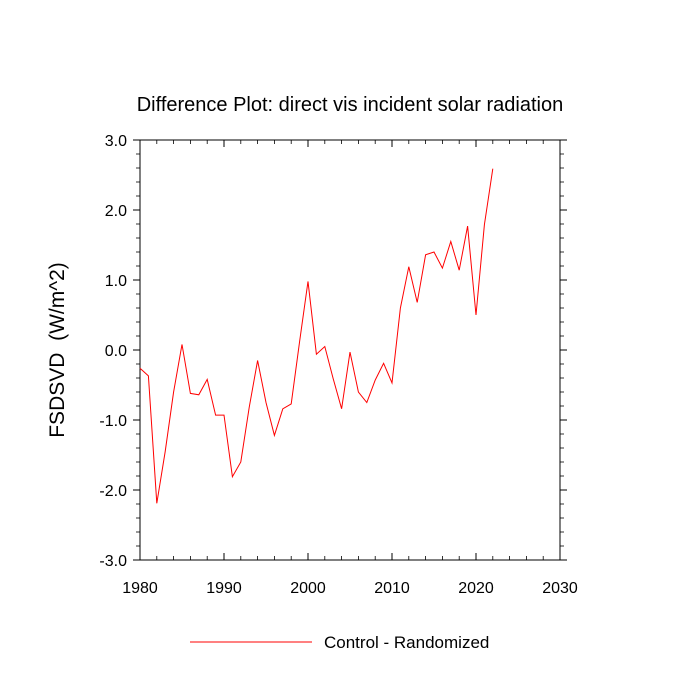 The image size is (700, 700). Describe the element at coordinates (560, 588) in the screenshot. I see `x-tick-label: 2030` at that location.